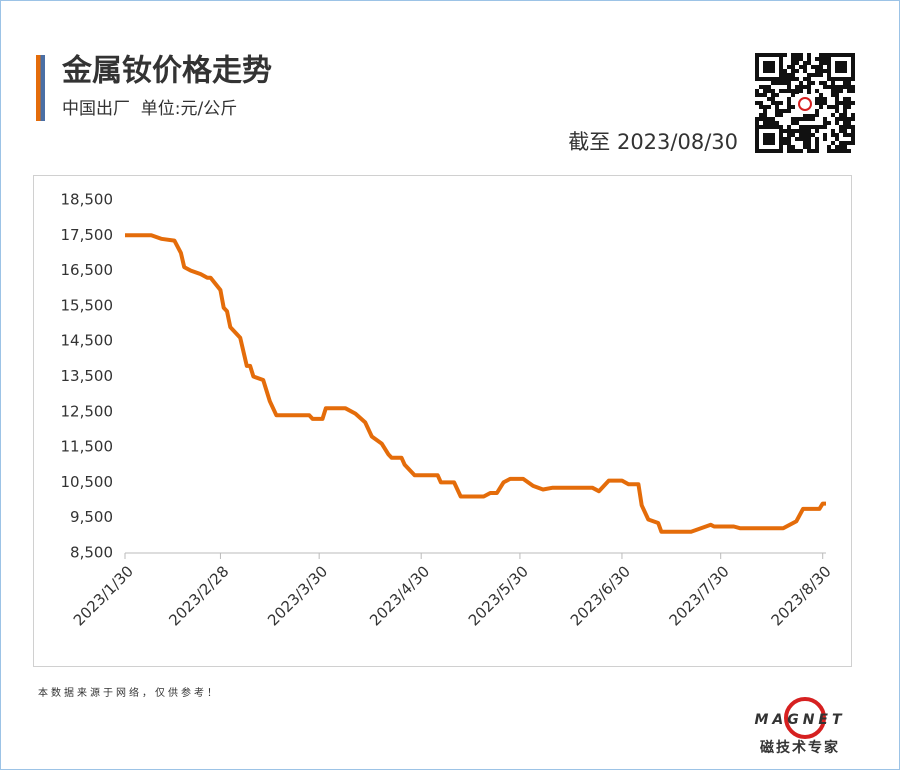 Image resolution: width=900 pixels, height=770 pixels. I want to click on y-tick-label: 10,500, so click(87, 482).